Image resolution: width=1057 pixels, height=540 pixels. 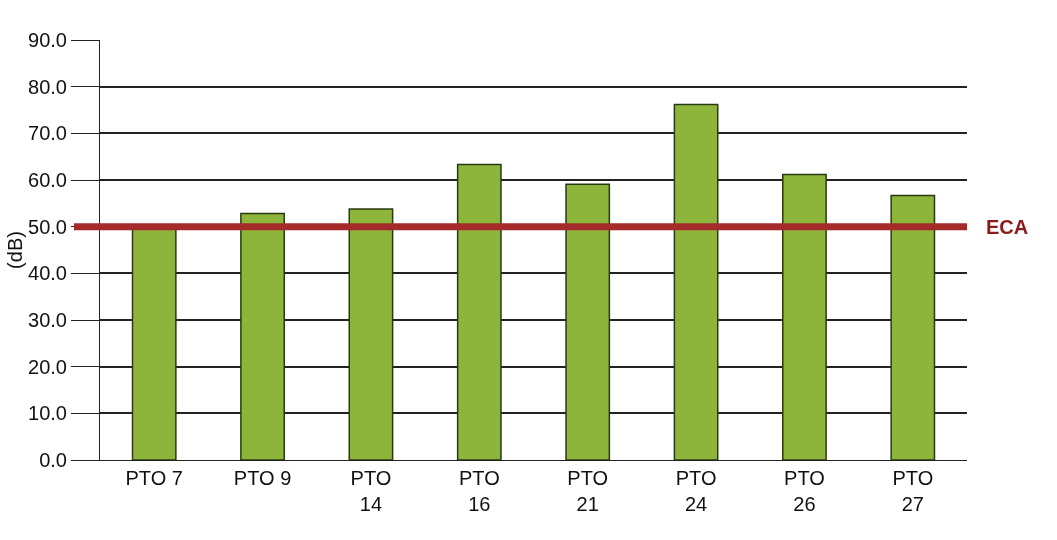 I want to click on x-tick-label: PTO 14, so click(x=371, y=491).